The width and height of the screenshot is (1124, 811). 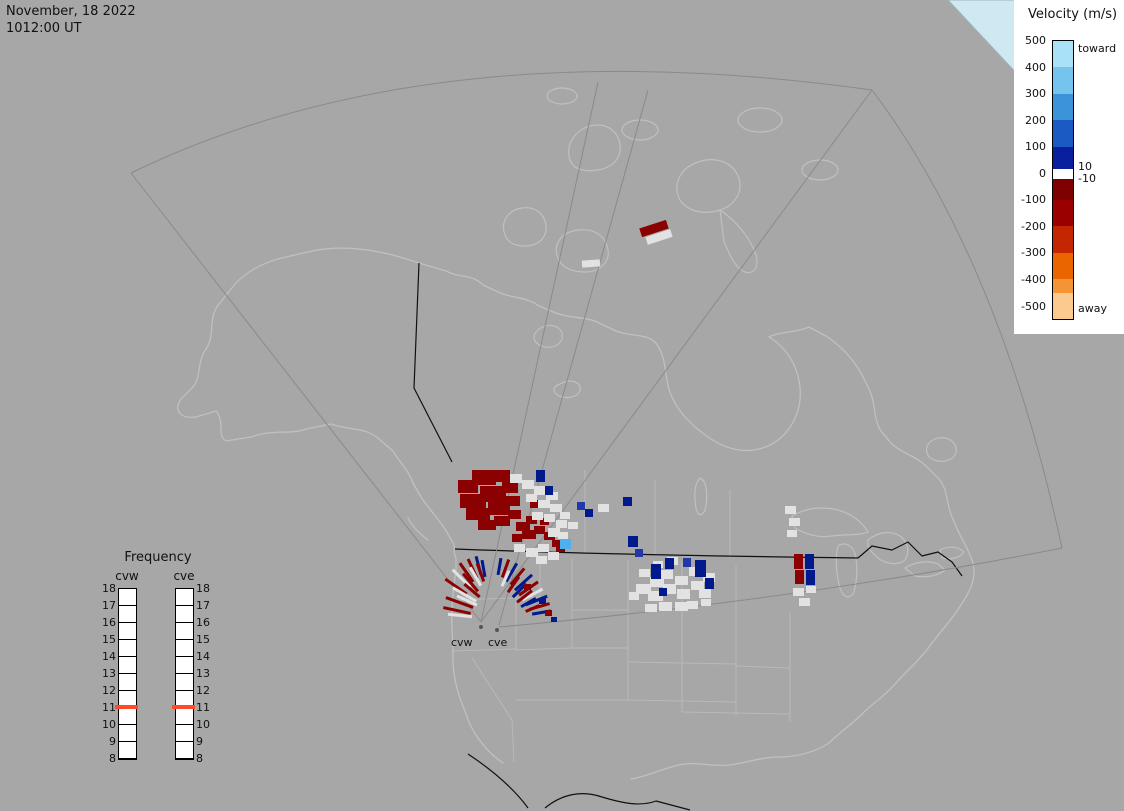 What do you see at coordinates (112, 758) in the screenshot?
I see `ftick-label: 8` at bounding box center [112, 758].